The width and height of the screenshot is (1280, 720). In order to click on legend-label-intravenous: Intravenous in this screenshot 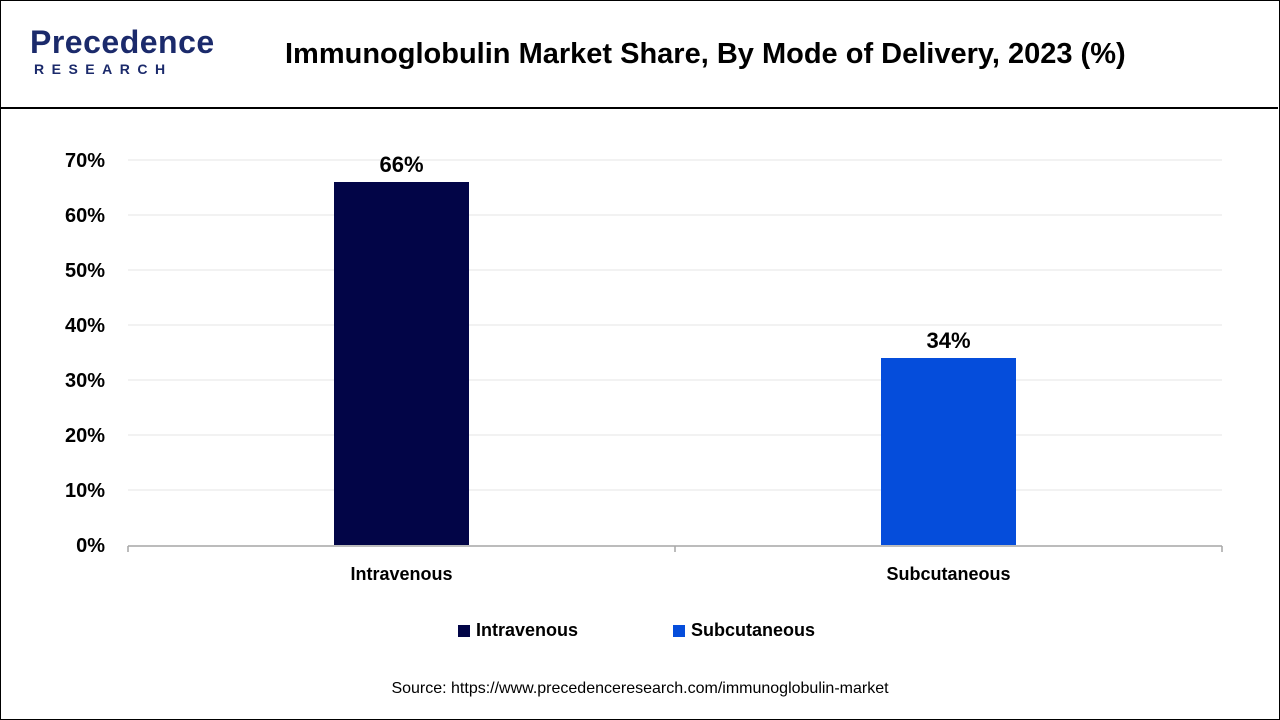, I will do `click(527, 630)`.